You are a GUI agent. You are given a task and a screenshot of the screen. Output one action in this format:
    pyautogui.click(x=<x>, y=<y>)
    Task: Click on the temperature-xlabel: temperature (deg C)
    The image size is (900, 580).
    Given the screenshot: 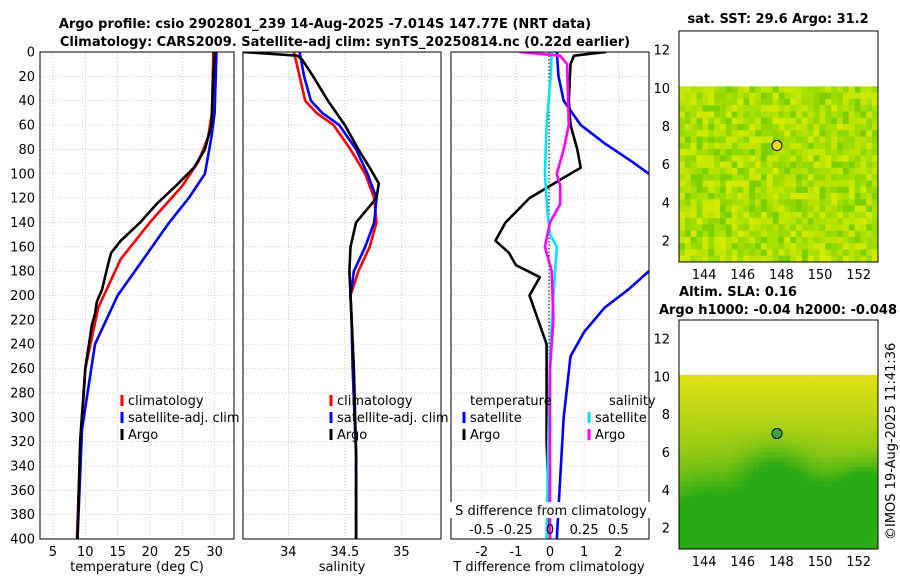 What is the action you would take?
    pyautogui.click(x=137, y=567)
    